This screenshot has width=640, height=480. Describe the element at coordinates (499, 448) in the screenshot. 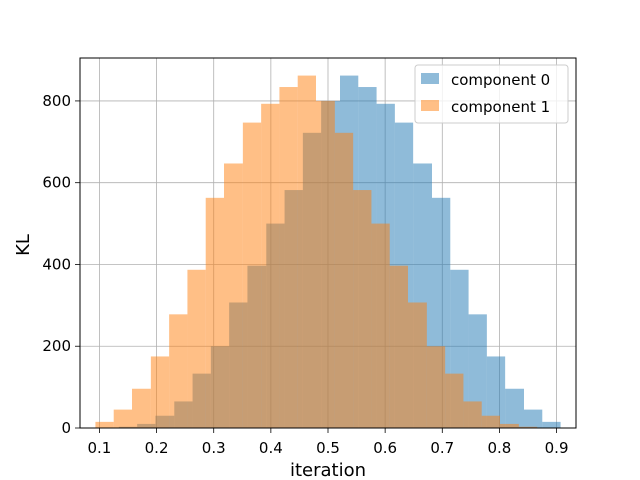

I see `x-tick-label: 0.8` at that location.